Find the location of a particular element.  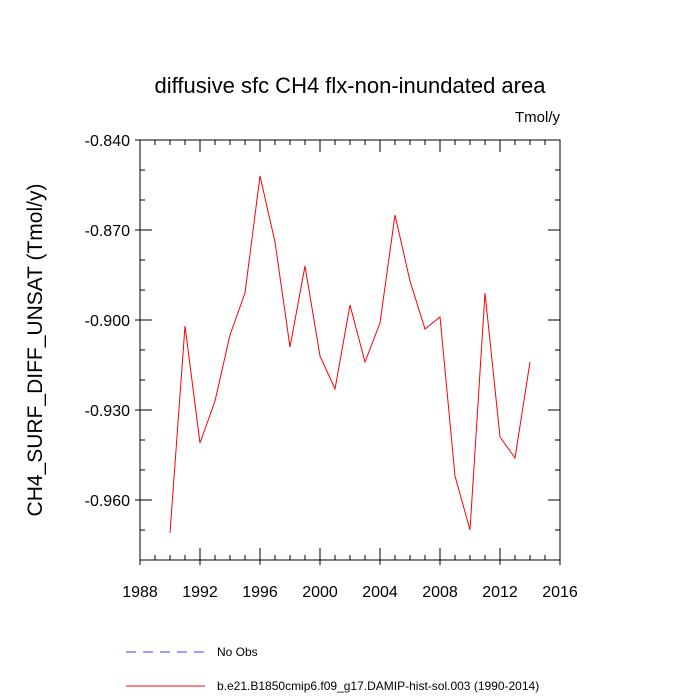

y-tick-label-0: -0.840 is located at coordinates (107, 141).